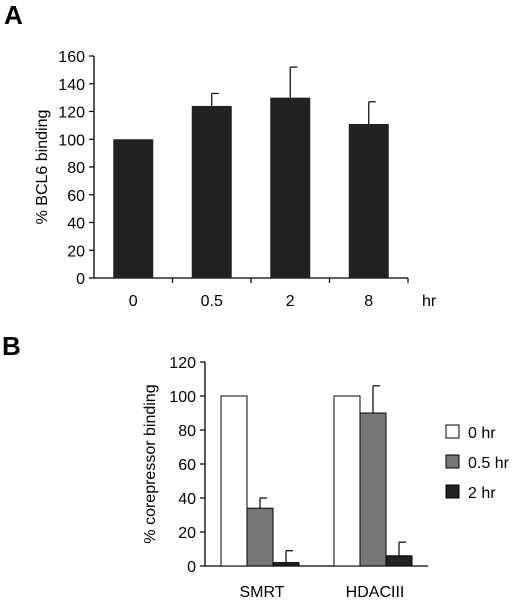 This screenshot has width=520, height=606. What do you see at coordinates (429, 301) in the screenshot?
I see `x-unit-label: hr` at bounding box center [429, 301].